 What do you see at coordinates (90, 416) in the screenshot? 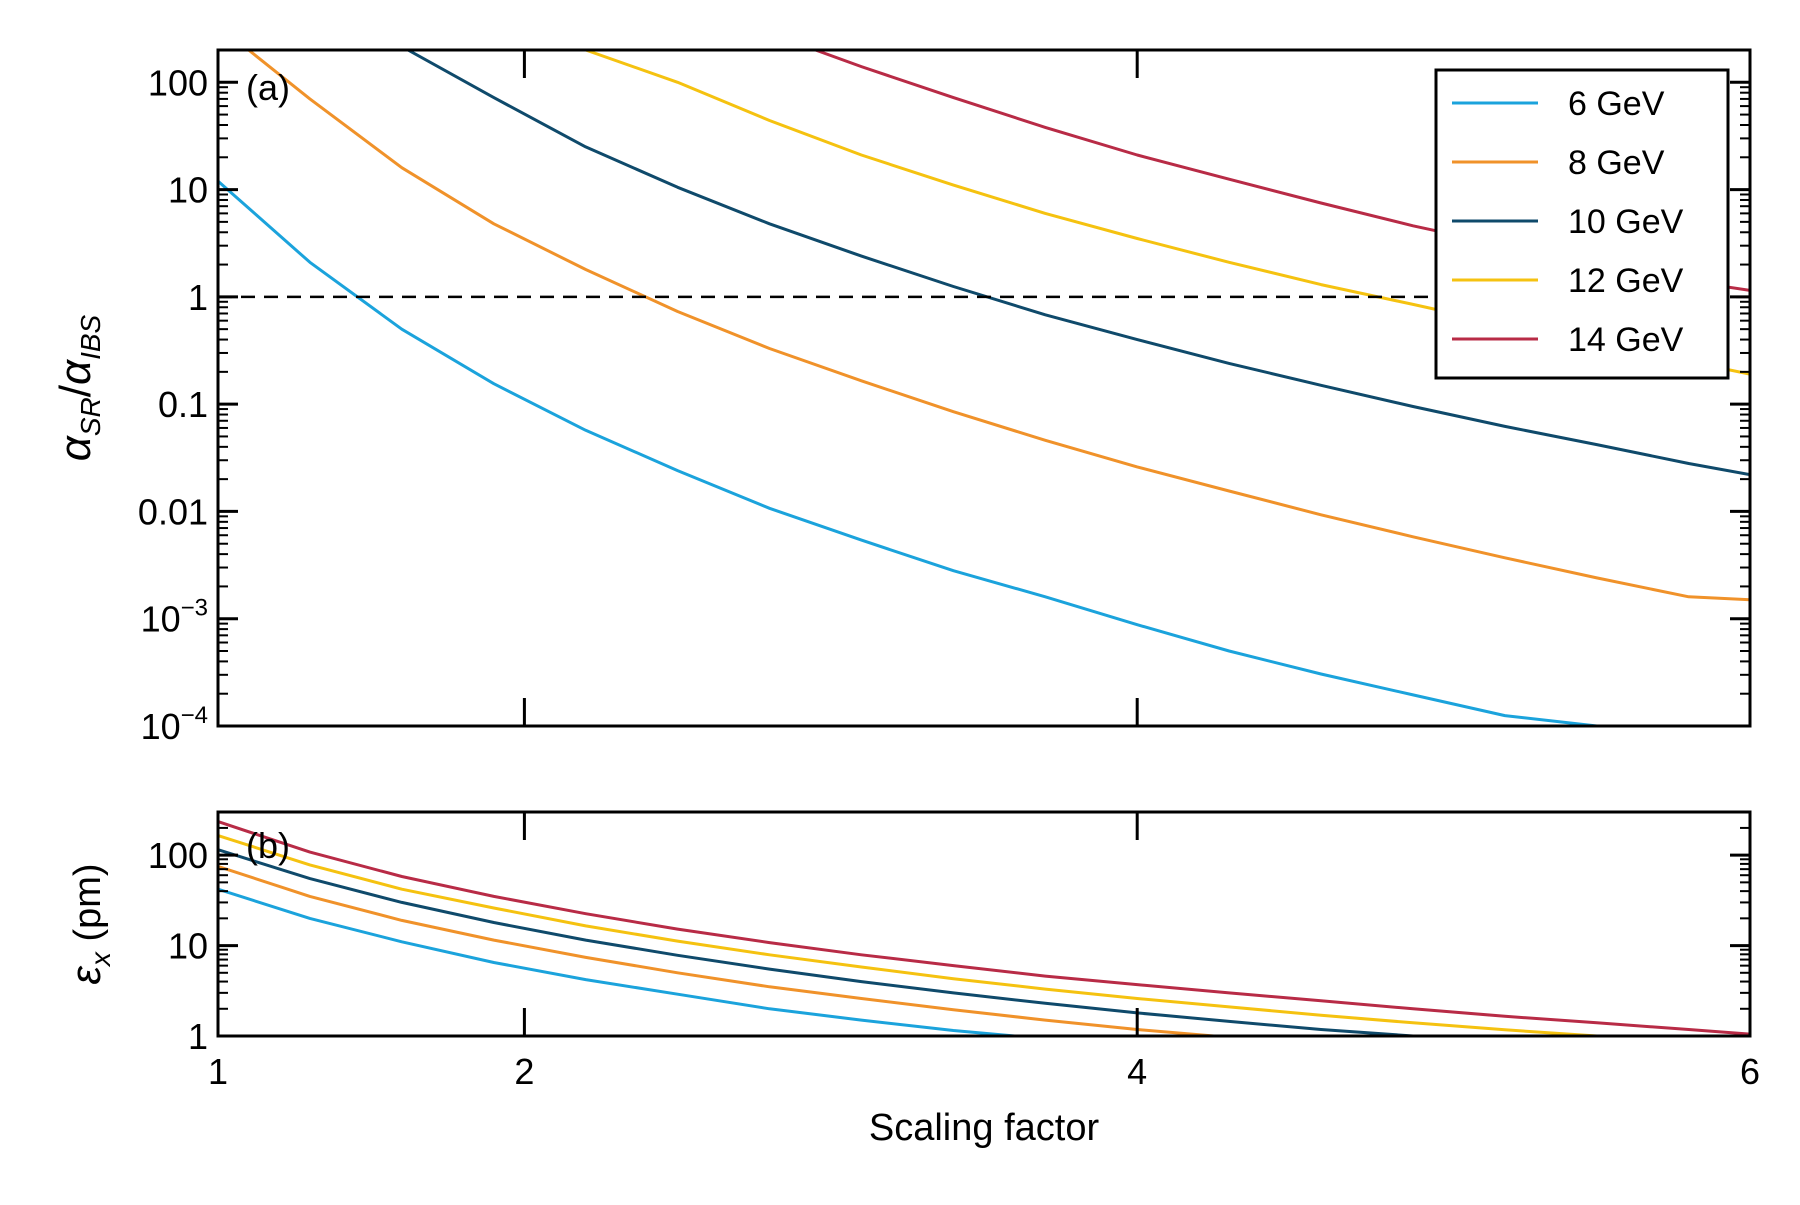
I see `ylabel-sub-sr: SR` at bounding box center [90, 416].